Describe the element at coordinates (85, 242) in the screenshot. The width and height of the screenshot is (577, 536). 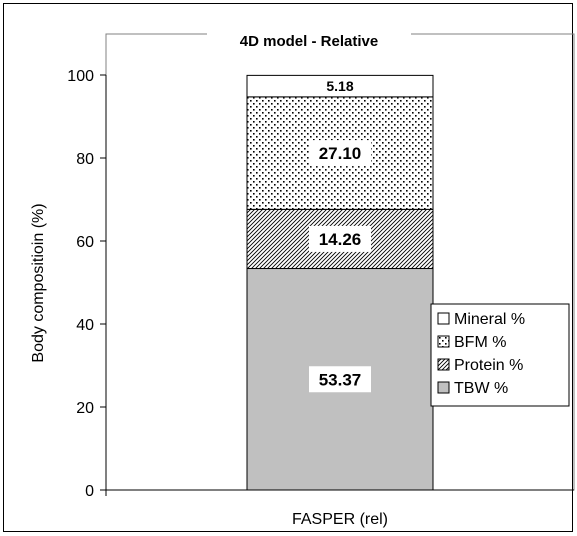
I see `y-tick-label: 60` at that location.